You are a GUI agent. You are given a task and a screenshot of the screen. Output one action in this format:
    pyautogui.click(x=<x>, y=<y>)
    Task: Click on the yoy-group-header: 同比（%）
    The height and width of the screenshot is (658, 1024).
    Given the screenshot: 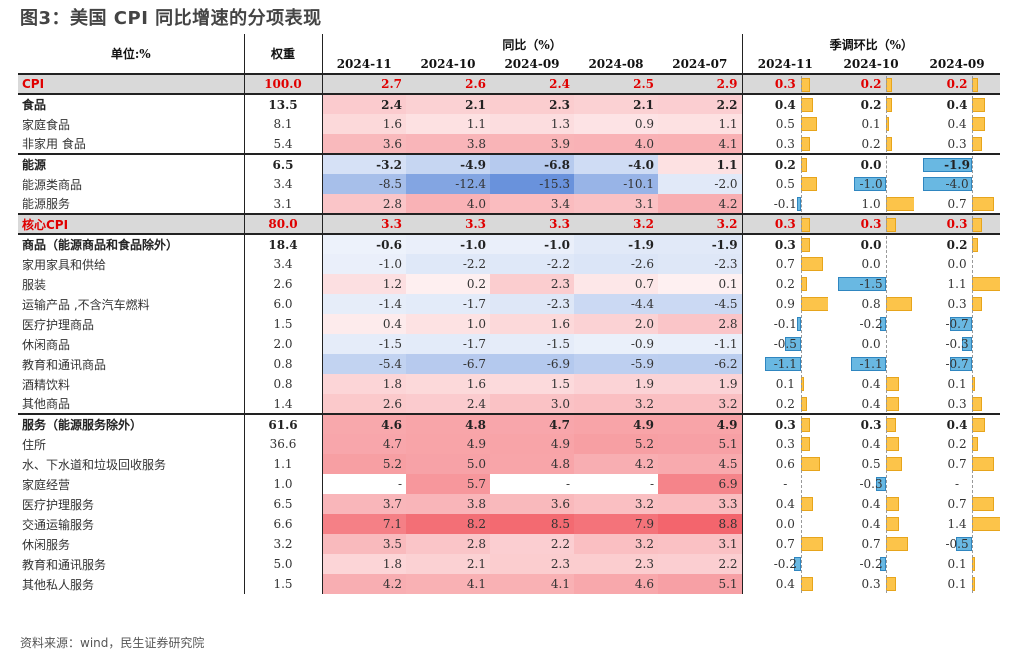 What is the action you would take?
    pyautogui.click(x=532, y=44)
    